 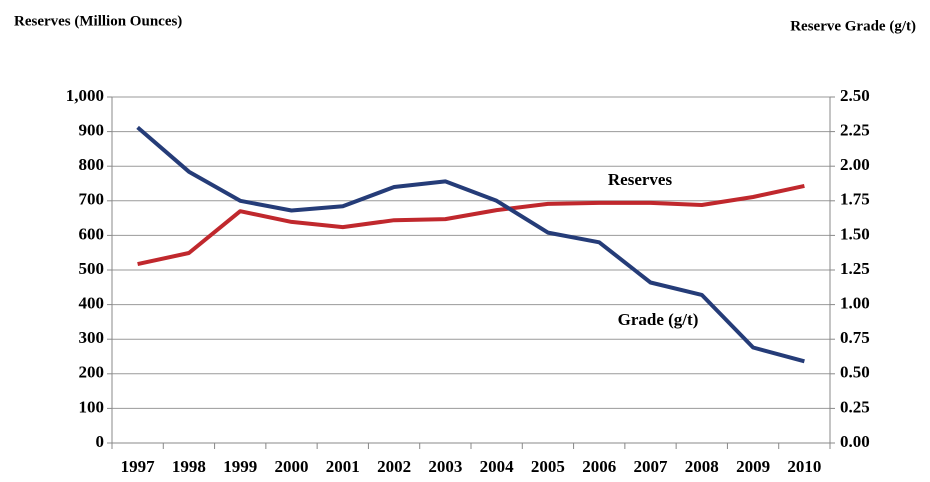 What do you see at coordinates (471, 225) in the screenshot?
I see `series-line` at bounding box center [471, 225].